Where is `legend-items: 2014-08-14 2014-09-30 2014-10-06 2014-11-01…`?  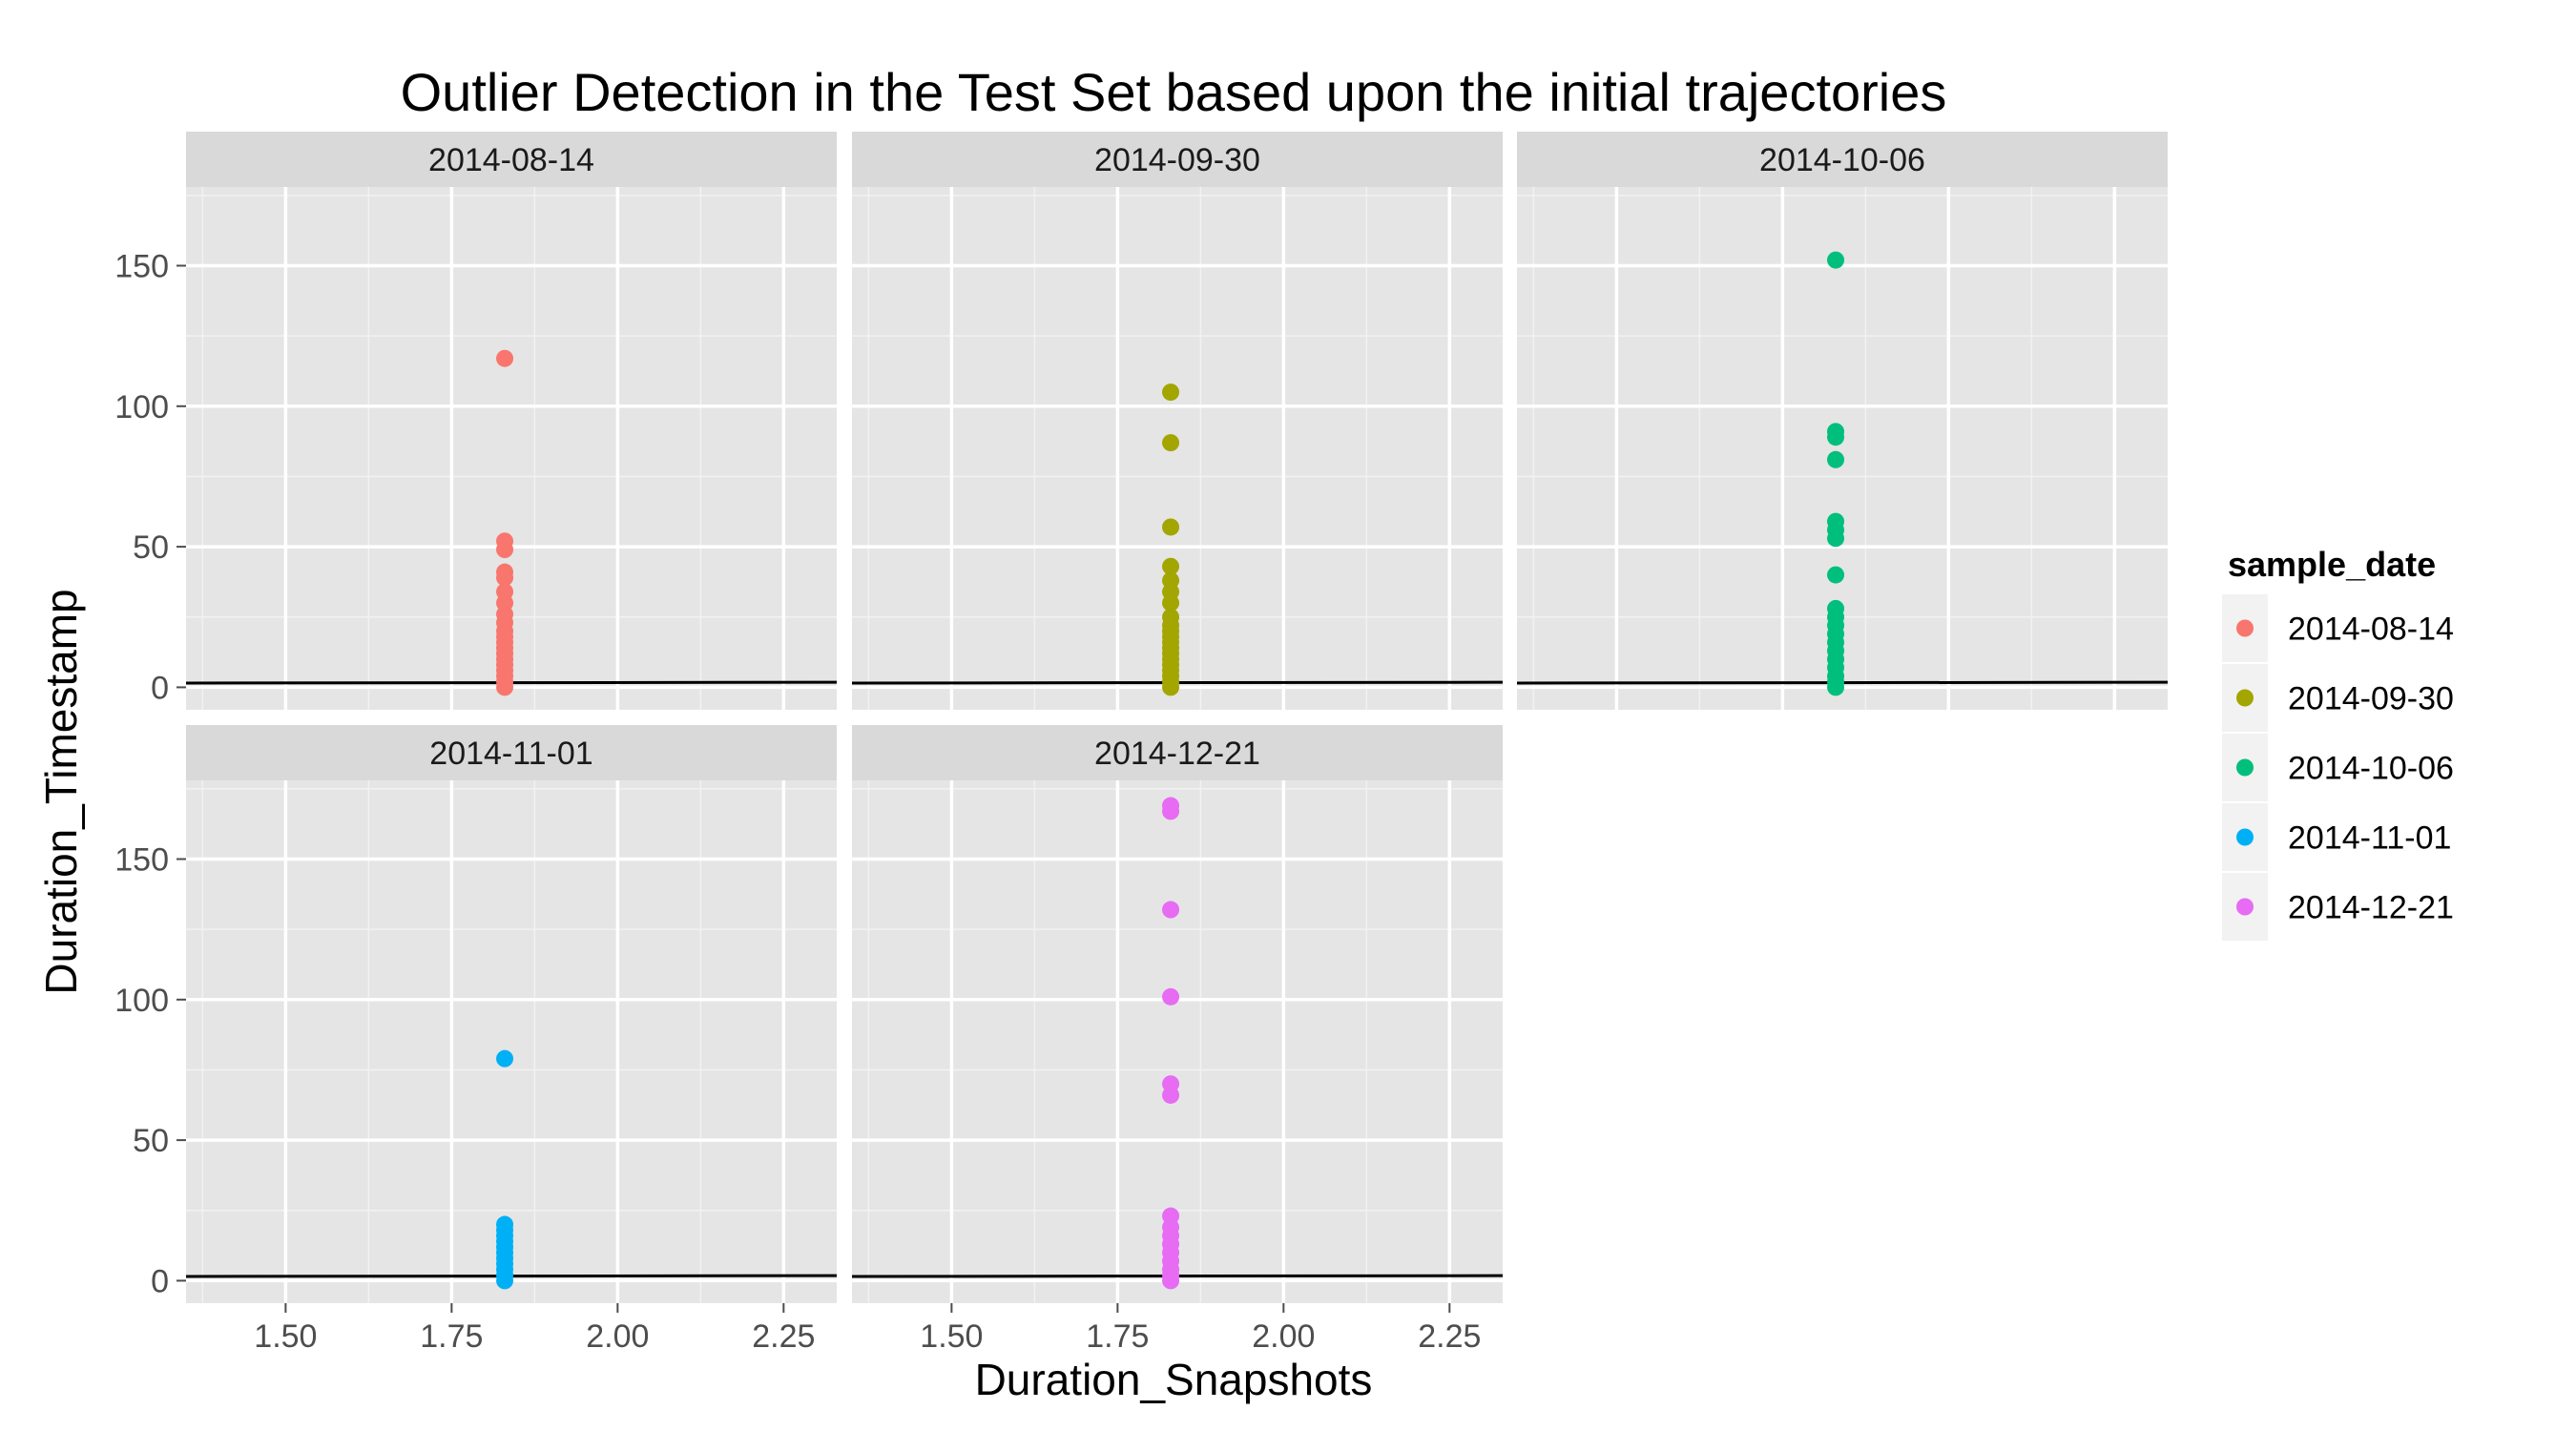
legend-items: 2014-08-14 2014-09-30 2014-10-06 2014-11-01… is located at coordinates (2337, 767).